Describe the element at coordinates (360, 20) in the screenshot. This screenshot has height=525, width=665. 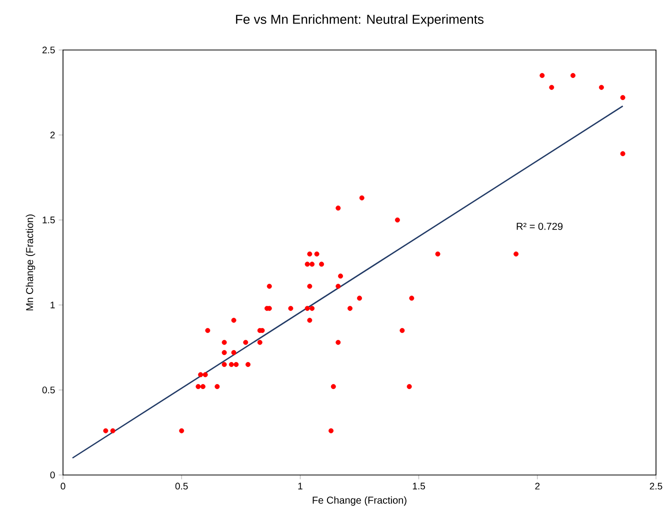
I see `chart-title: Fe vs Mn Enrichment: Neutral Experiments` at that location.